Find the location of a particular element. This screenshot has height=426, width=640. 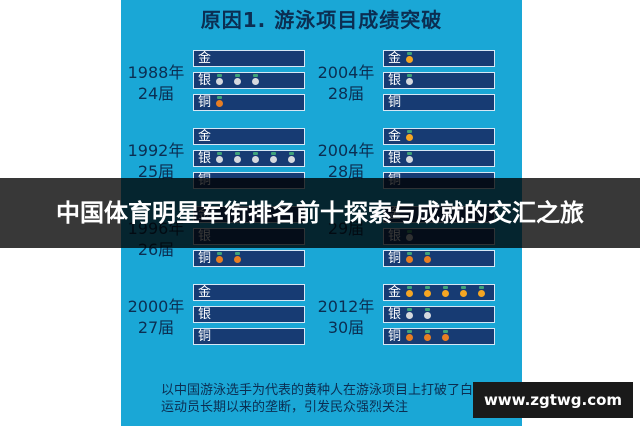

watermark: www.zgtwg.com is located at coordinates (553, 400).